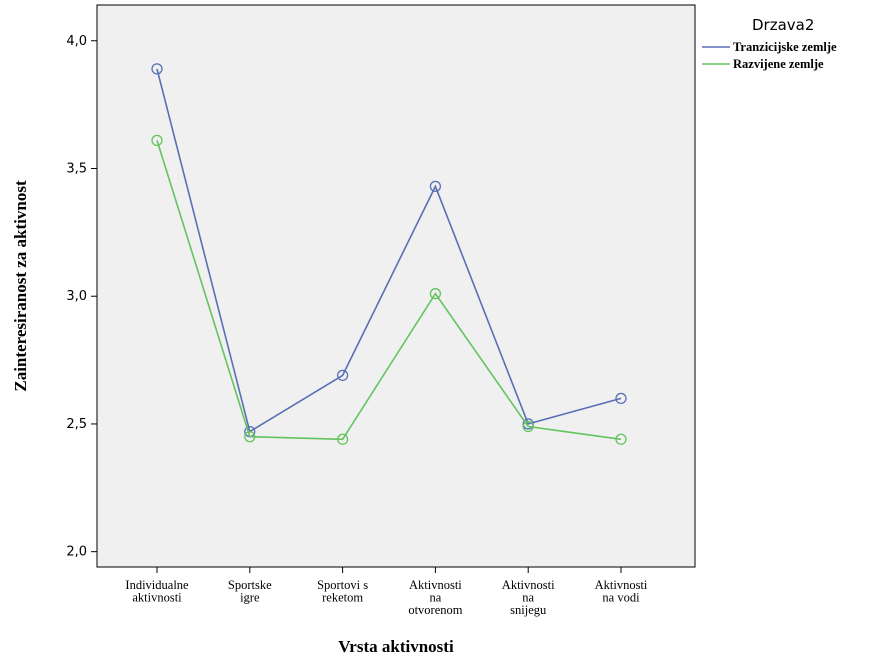 The height and width of the screenshot is (658, 870). What do you see at coordinates (250, 591) in the screenshot?
I see `x-tick-label: Sportske igre` at bounding box center [250, 591].